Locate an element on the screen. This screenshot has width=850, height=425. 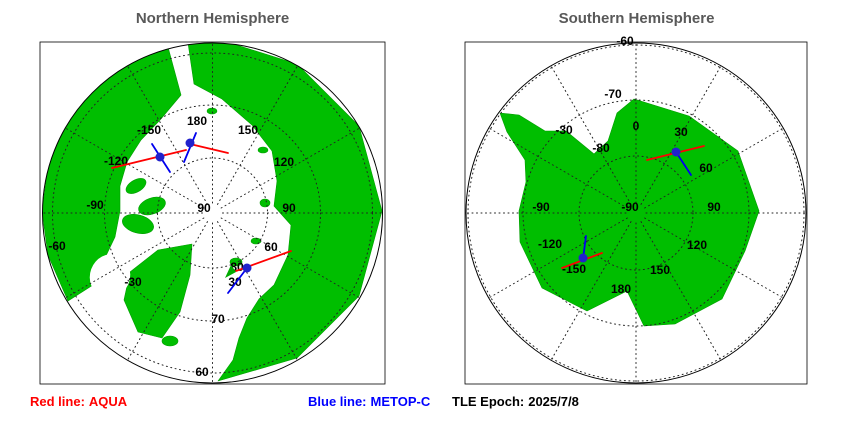
franz-josef-island is located at coordinates (256, 241).